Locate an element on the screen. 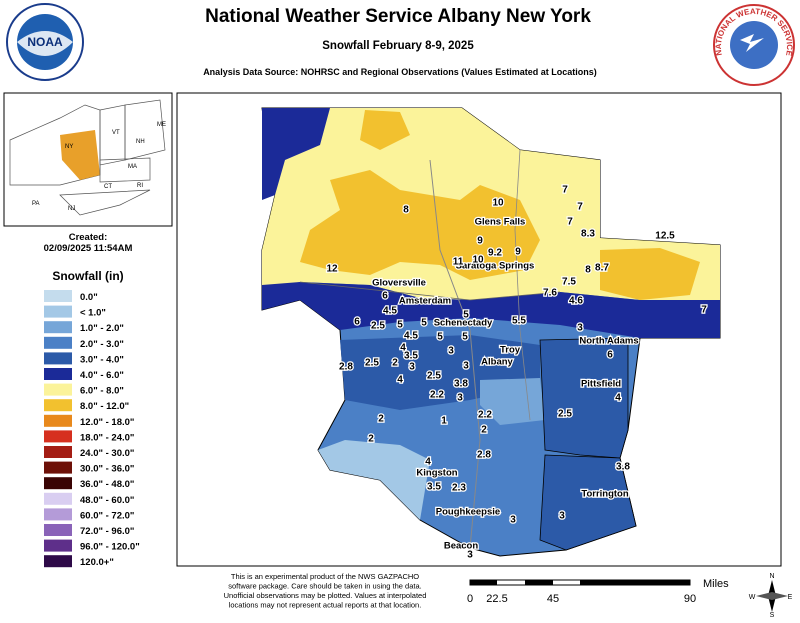 The width and height of the screenshot is (800, 623). snowfall-value: 9.2 is located at coordinates (495, 253).